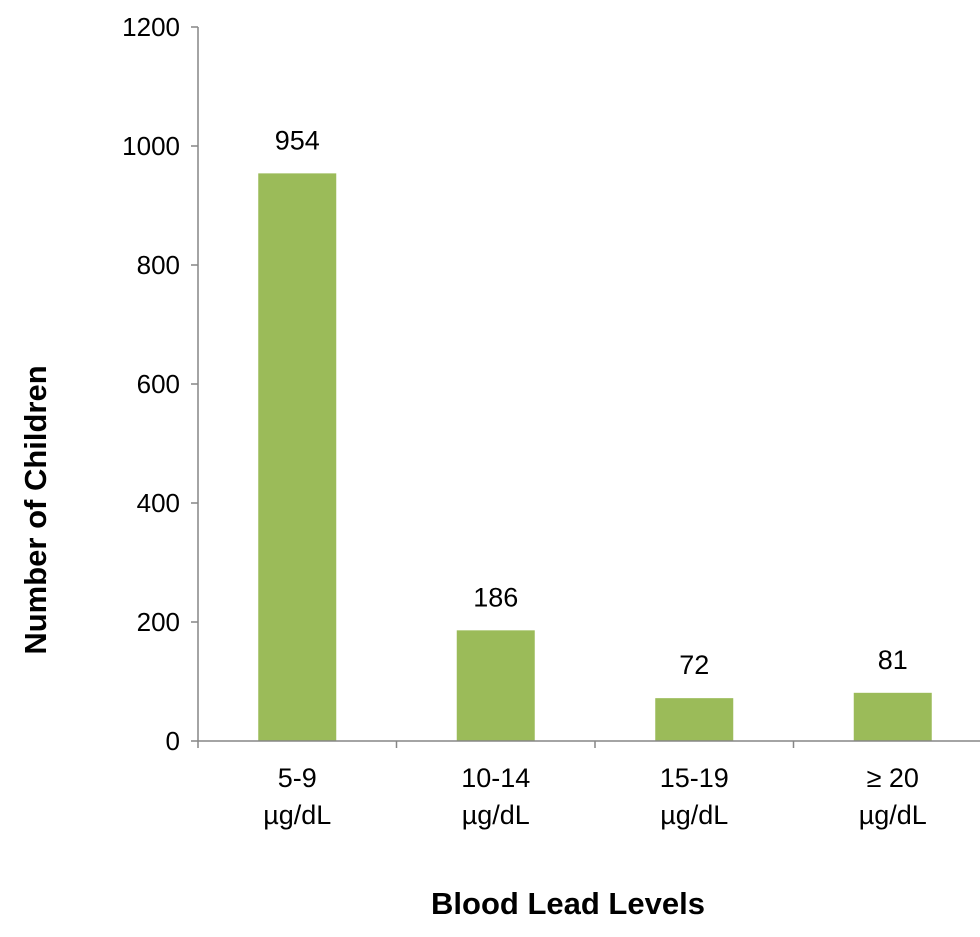 This screenshot has height=937, width=980. What do you see at coordinates (151, 27) in the screenshot?
I see `y-tick-label-1200: 1200` at bounding box center [151, 27].